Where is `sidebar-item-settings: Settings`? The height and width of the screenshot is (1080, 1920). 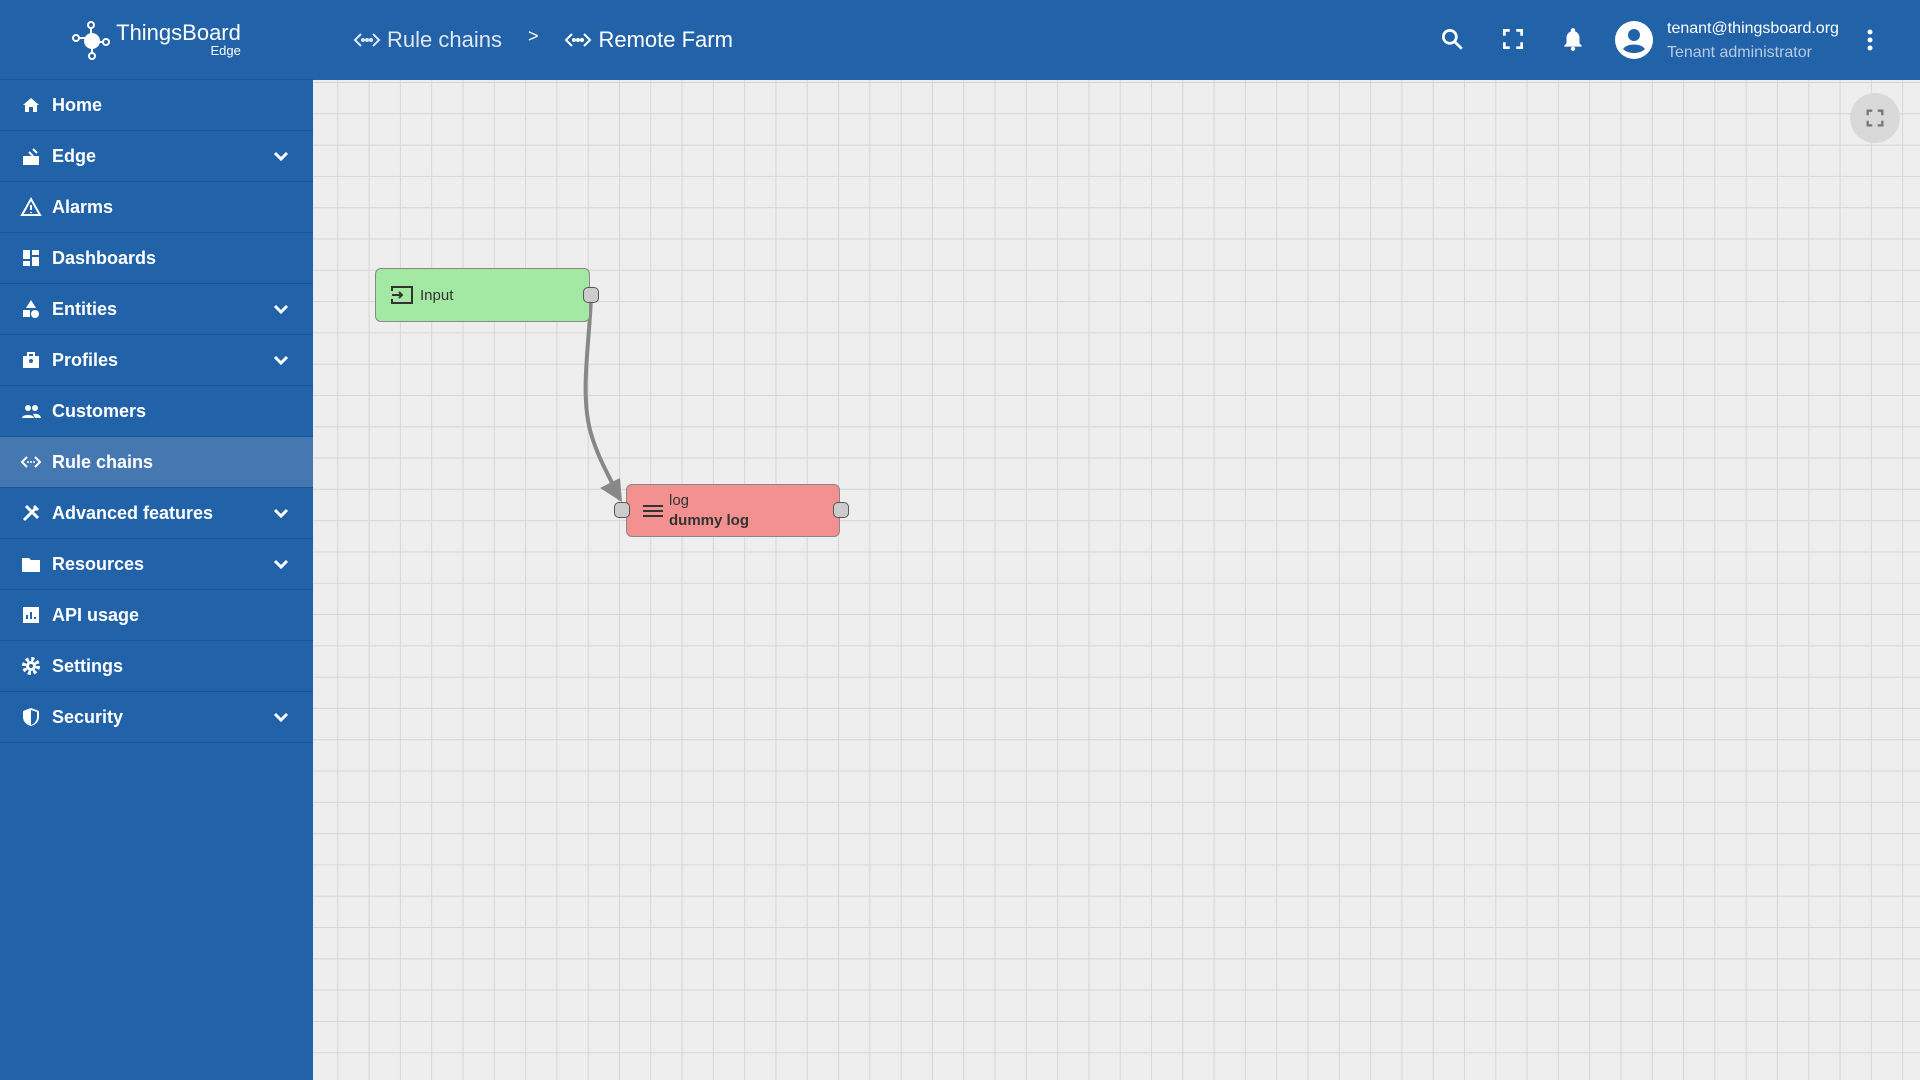 sidebar-item-settings: Settings is located at coordinates (156, 666).